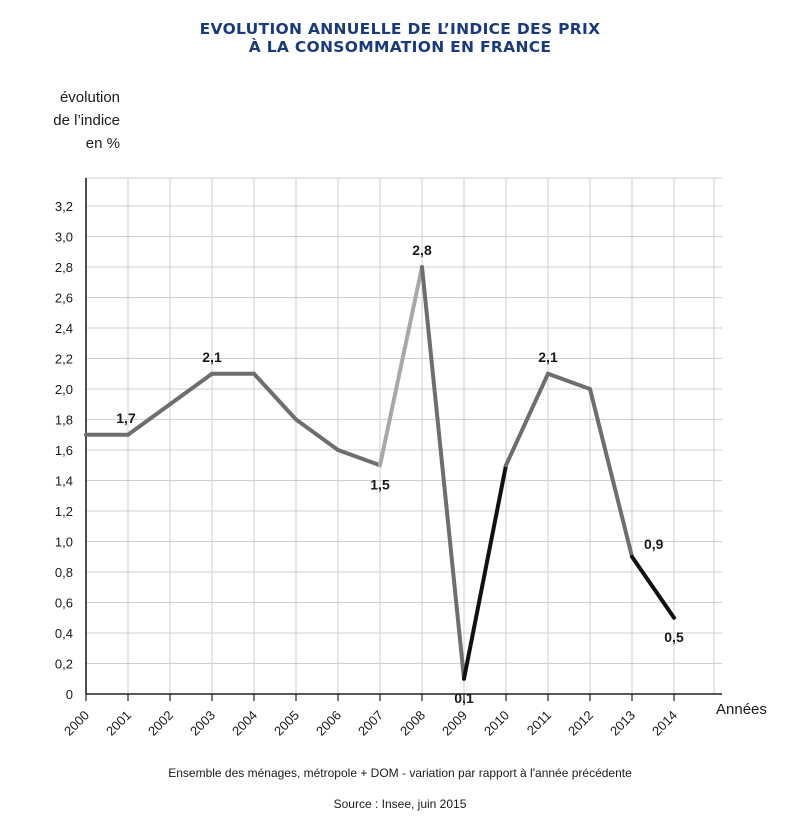 The image size is (800, 823). I want to click on data-label: 2,8, so click(422, 250).